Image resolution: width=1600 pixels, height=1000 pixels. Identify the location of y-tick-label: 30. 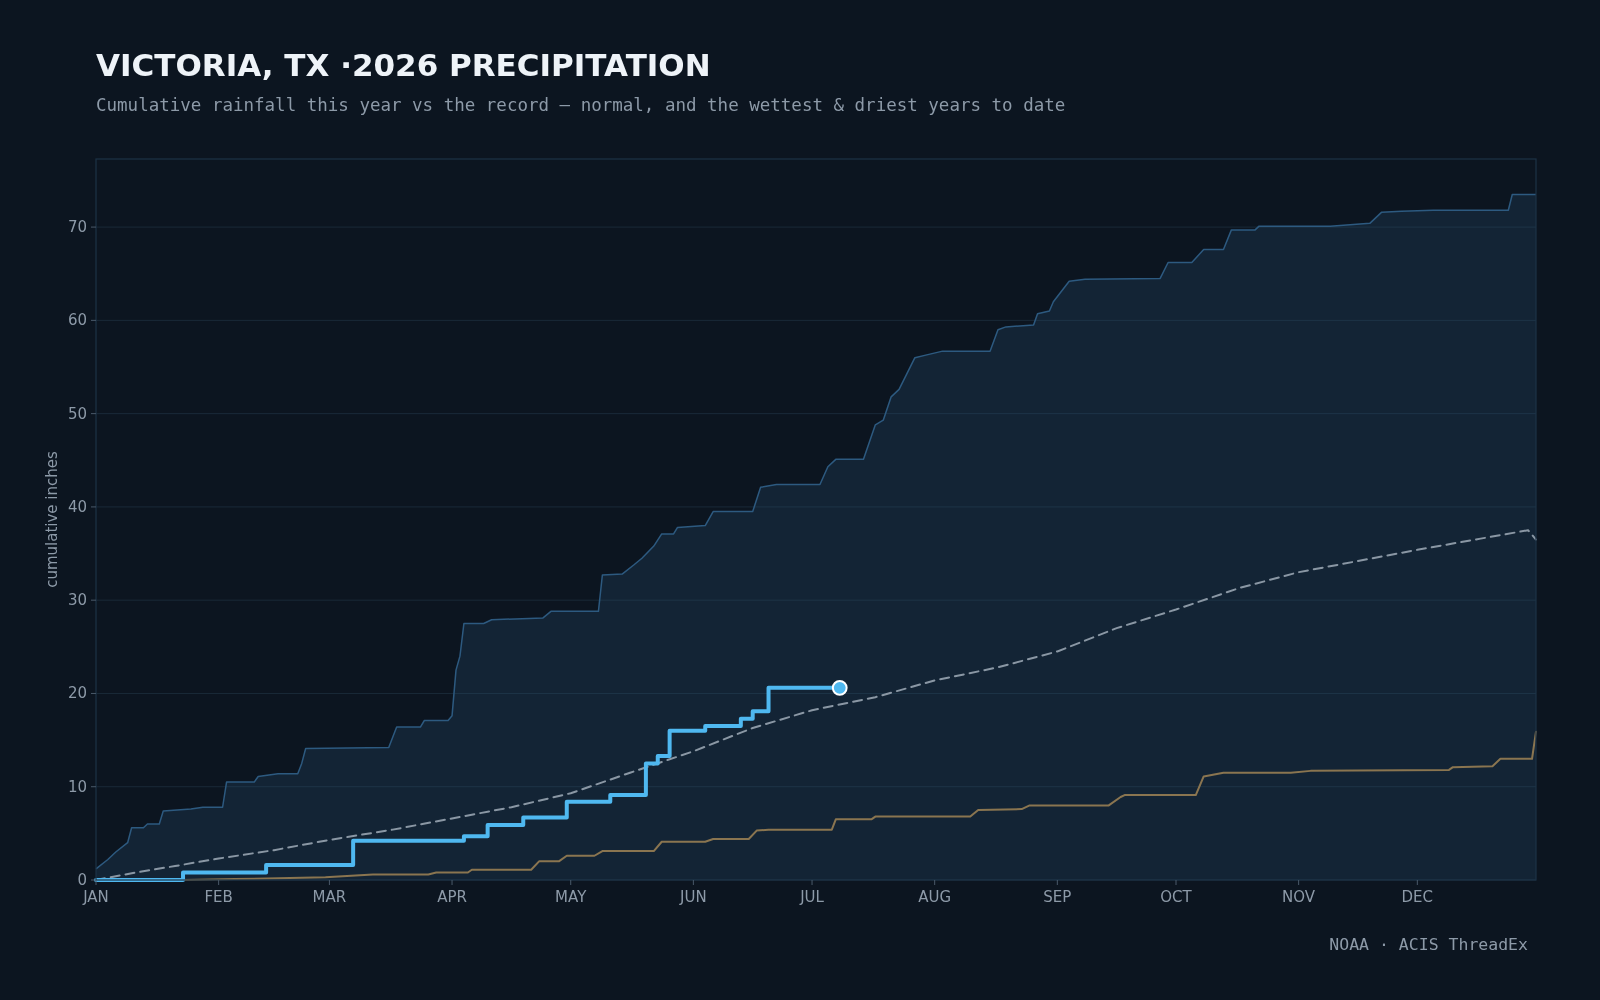
(77, 600).